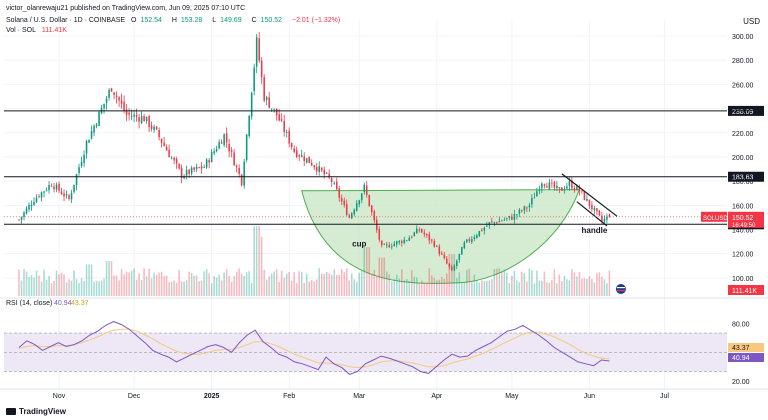 The width and height of the screenshot is (768, 420). I want to click on x-tick-label: May, so click(512, 396).